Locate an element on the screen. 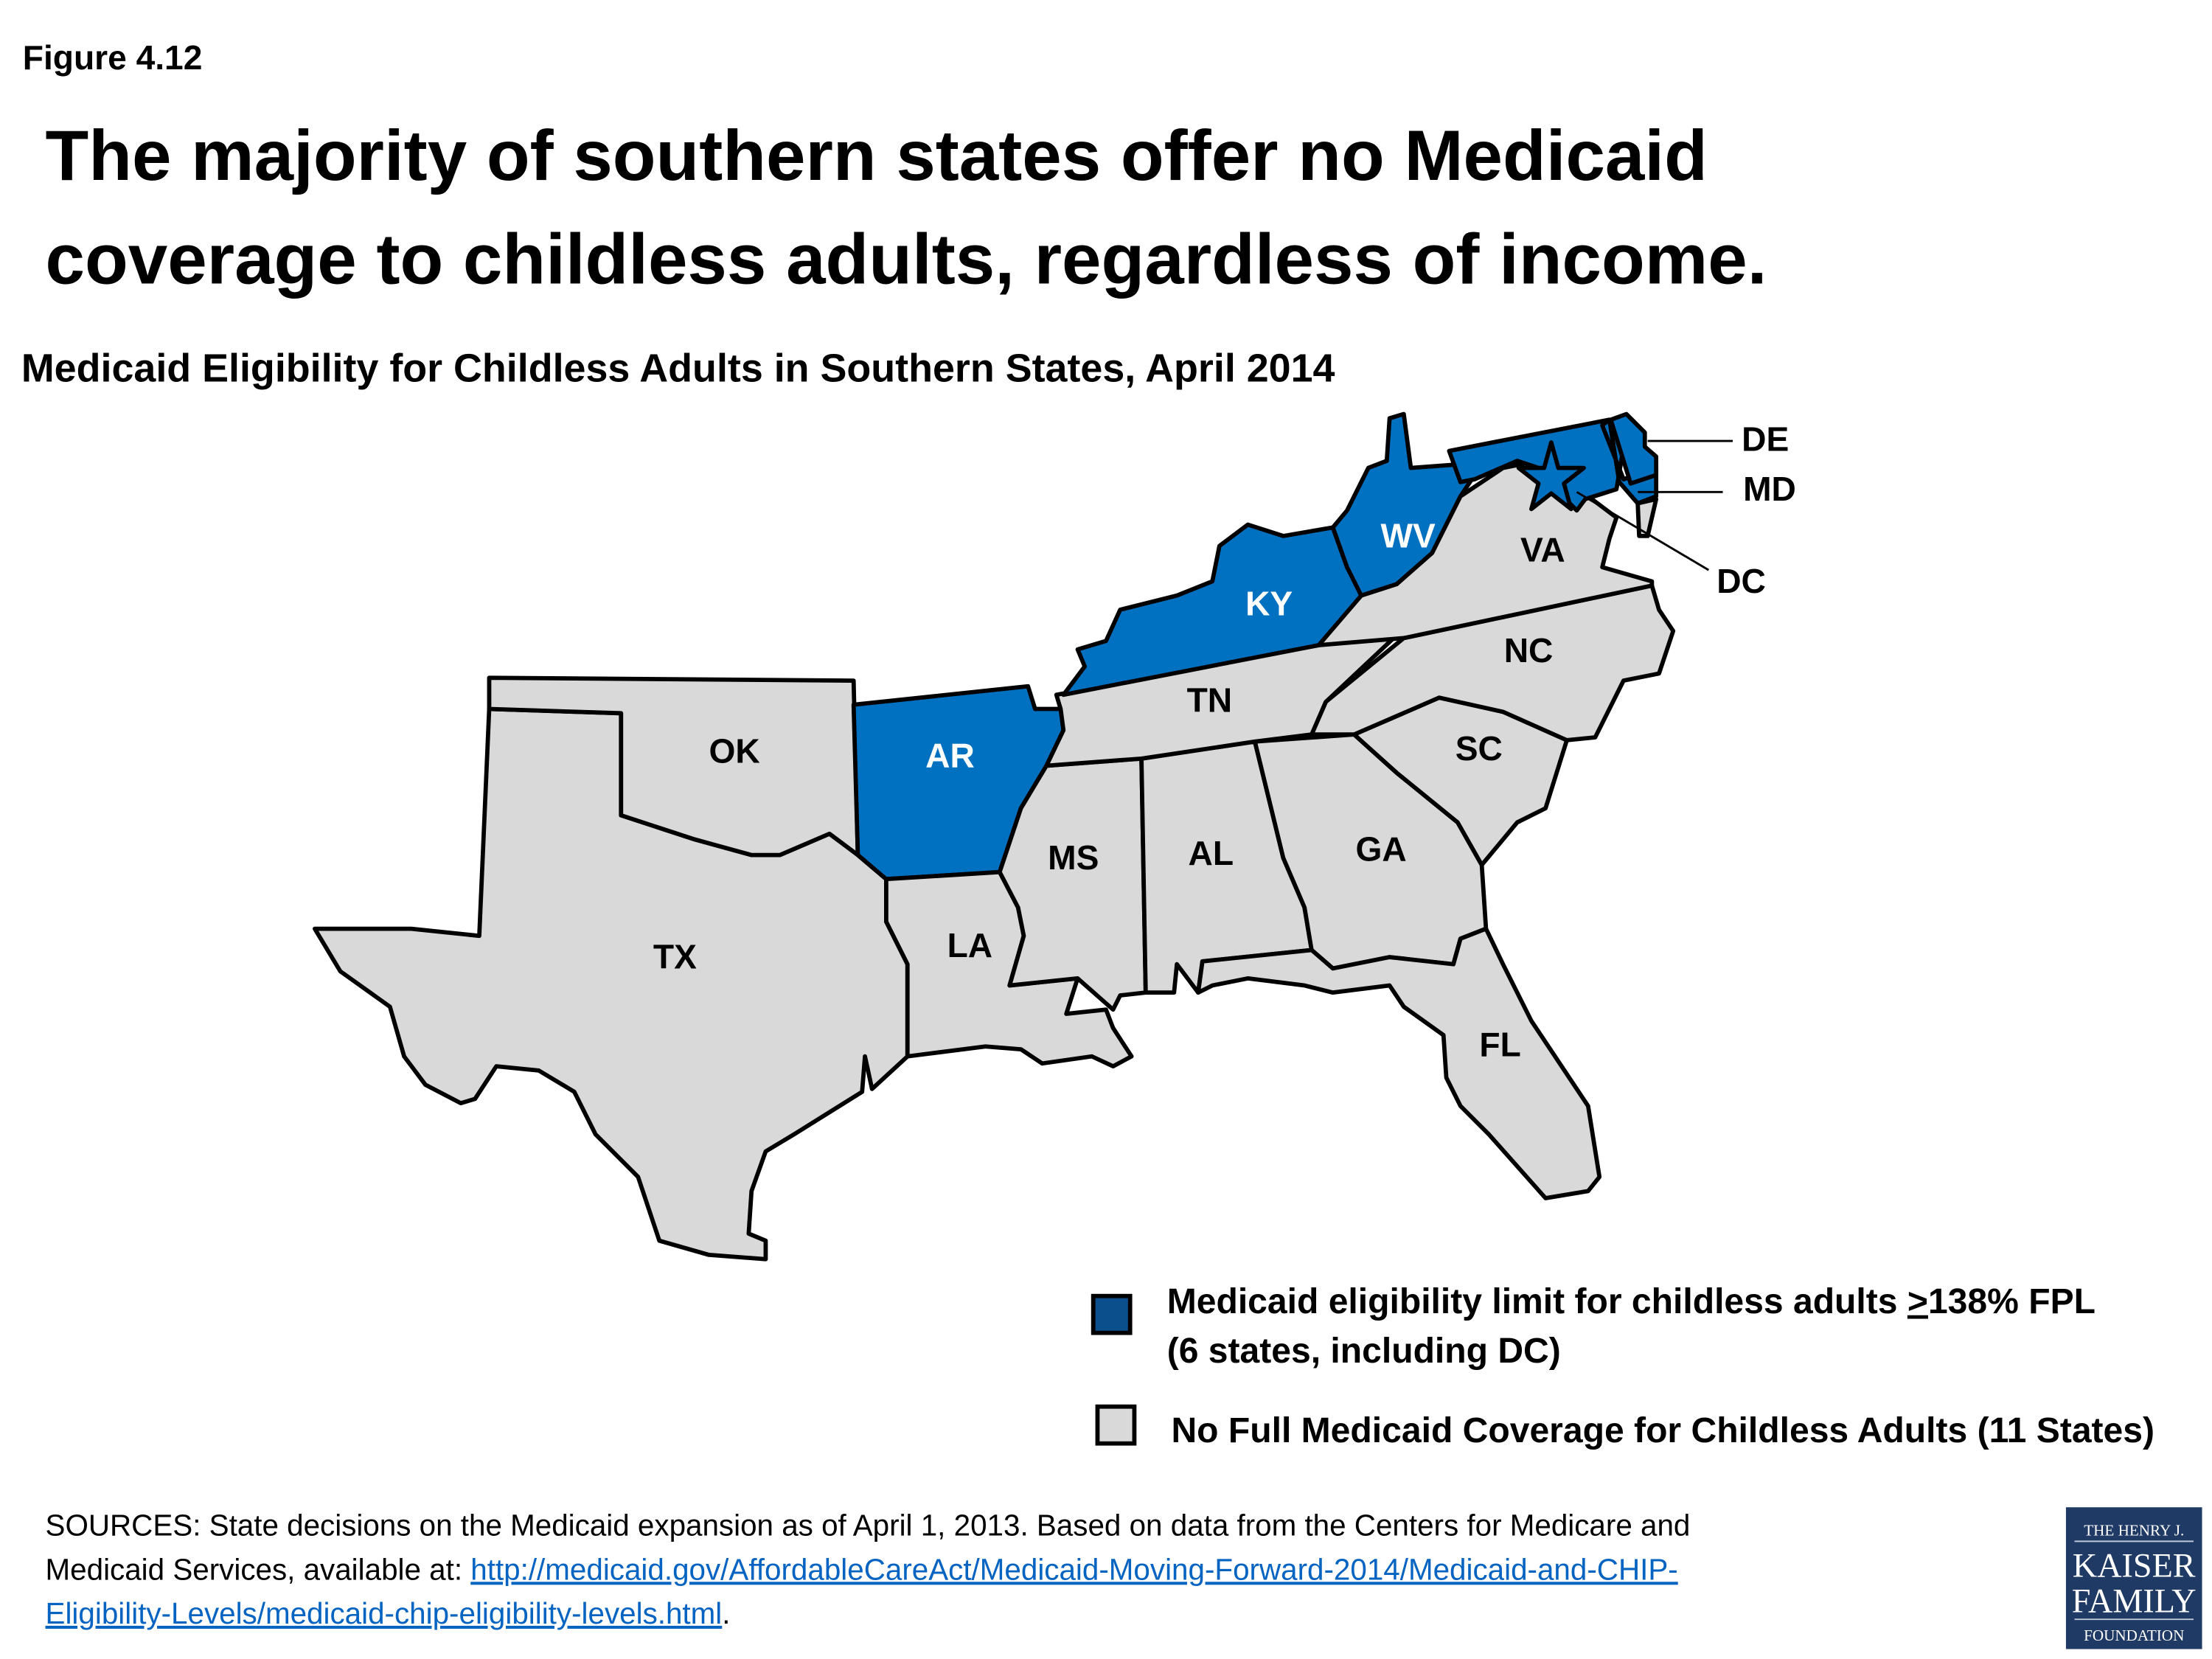  dc-star-icon is located at coordinates (1551, 476).